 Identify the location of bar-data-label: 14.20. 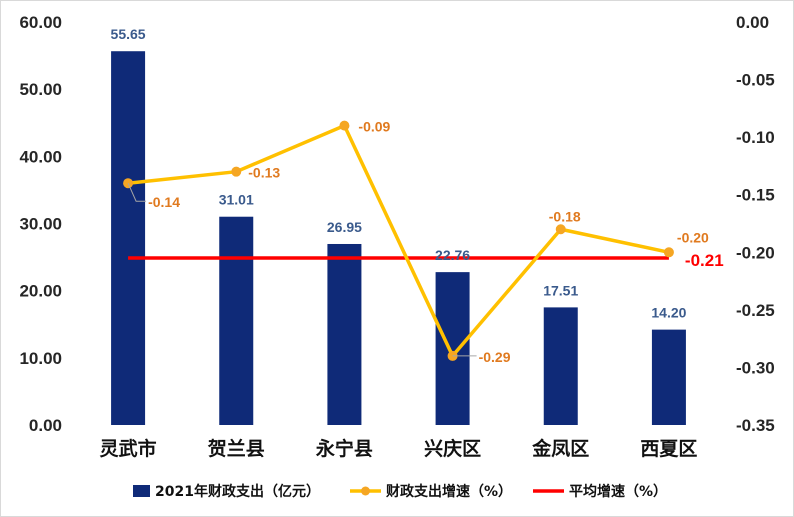
(668, 313).